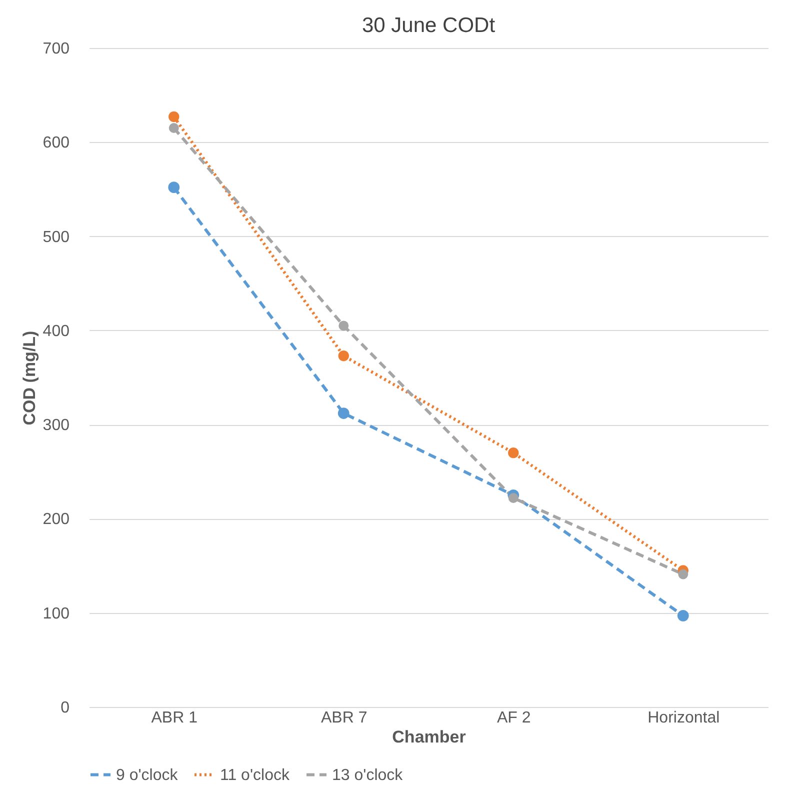 This screenshot has width=798, height=798. I want to click on x-tick-label: Horizontal, so click(684, 718).